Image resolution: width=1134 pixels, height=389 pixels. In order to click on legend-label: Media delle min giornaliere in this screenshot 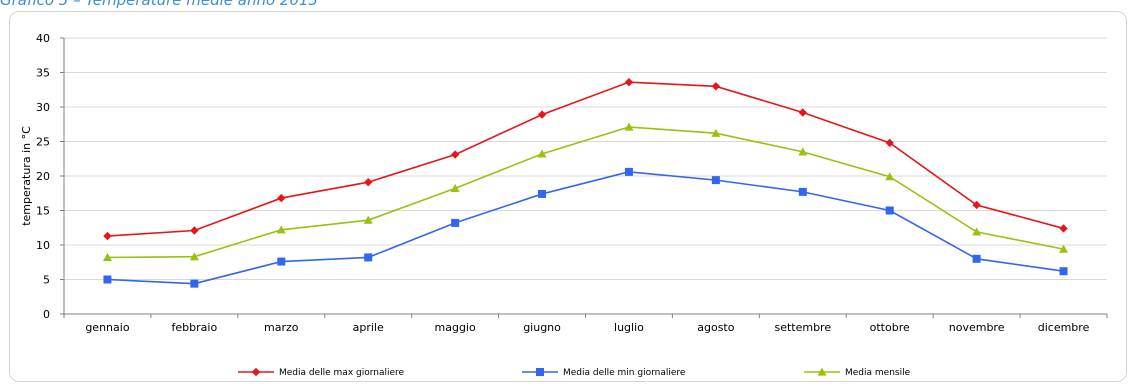, I will do `click(624, 373)`.